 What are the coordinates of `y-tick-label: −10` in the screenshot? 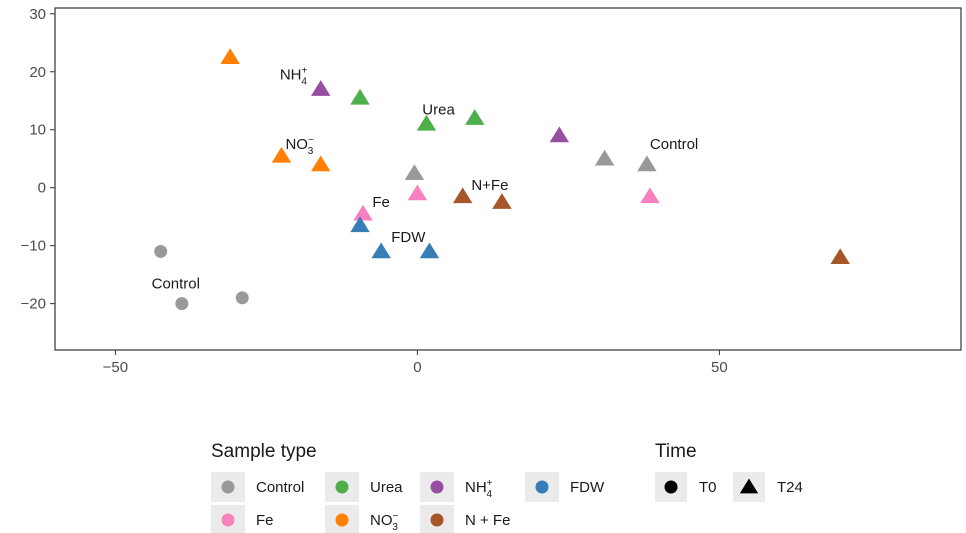 It's located at (33, 246).